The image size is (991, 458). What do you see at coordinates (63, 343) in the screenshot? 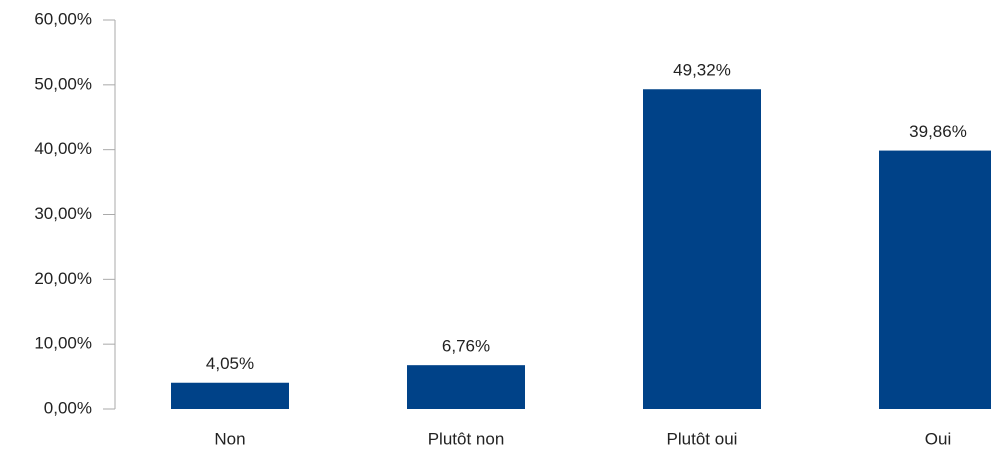
I see `y-tick-label: 10,00%` at bounding box center [63, 343].